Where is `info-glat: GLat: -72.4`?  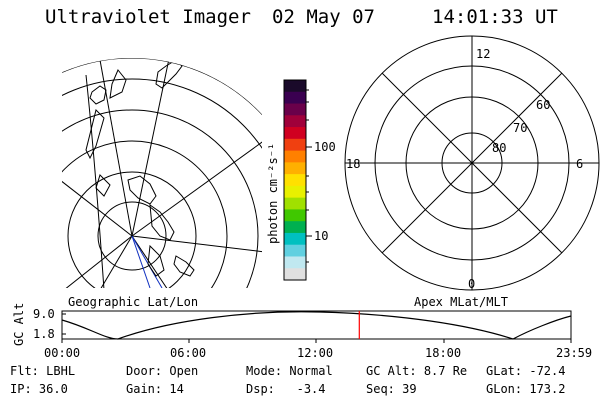 info-glat: GLat: -72.4 is located at coordinates (526, 371).